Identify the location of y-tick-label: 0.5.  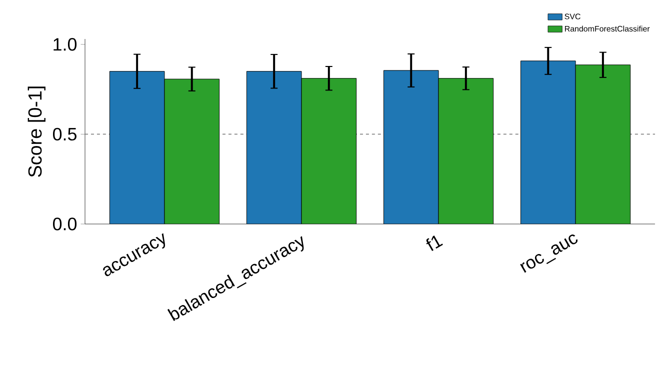
(64, 134).